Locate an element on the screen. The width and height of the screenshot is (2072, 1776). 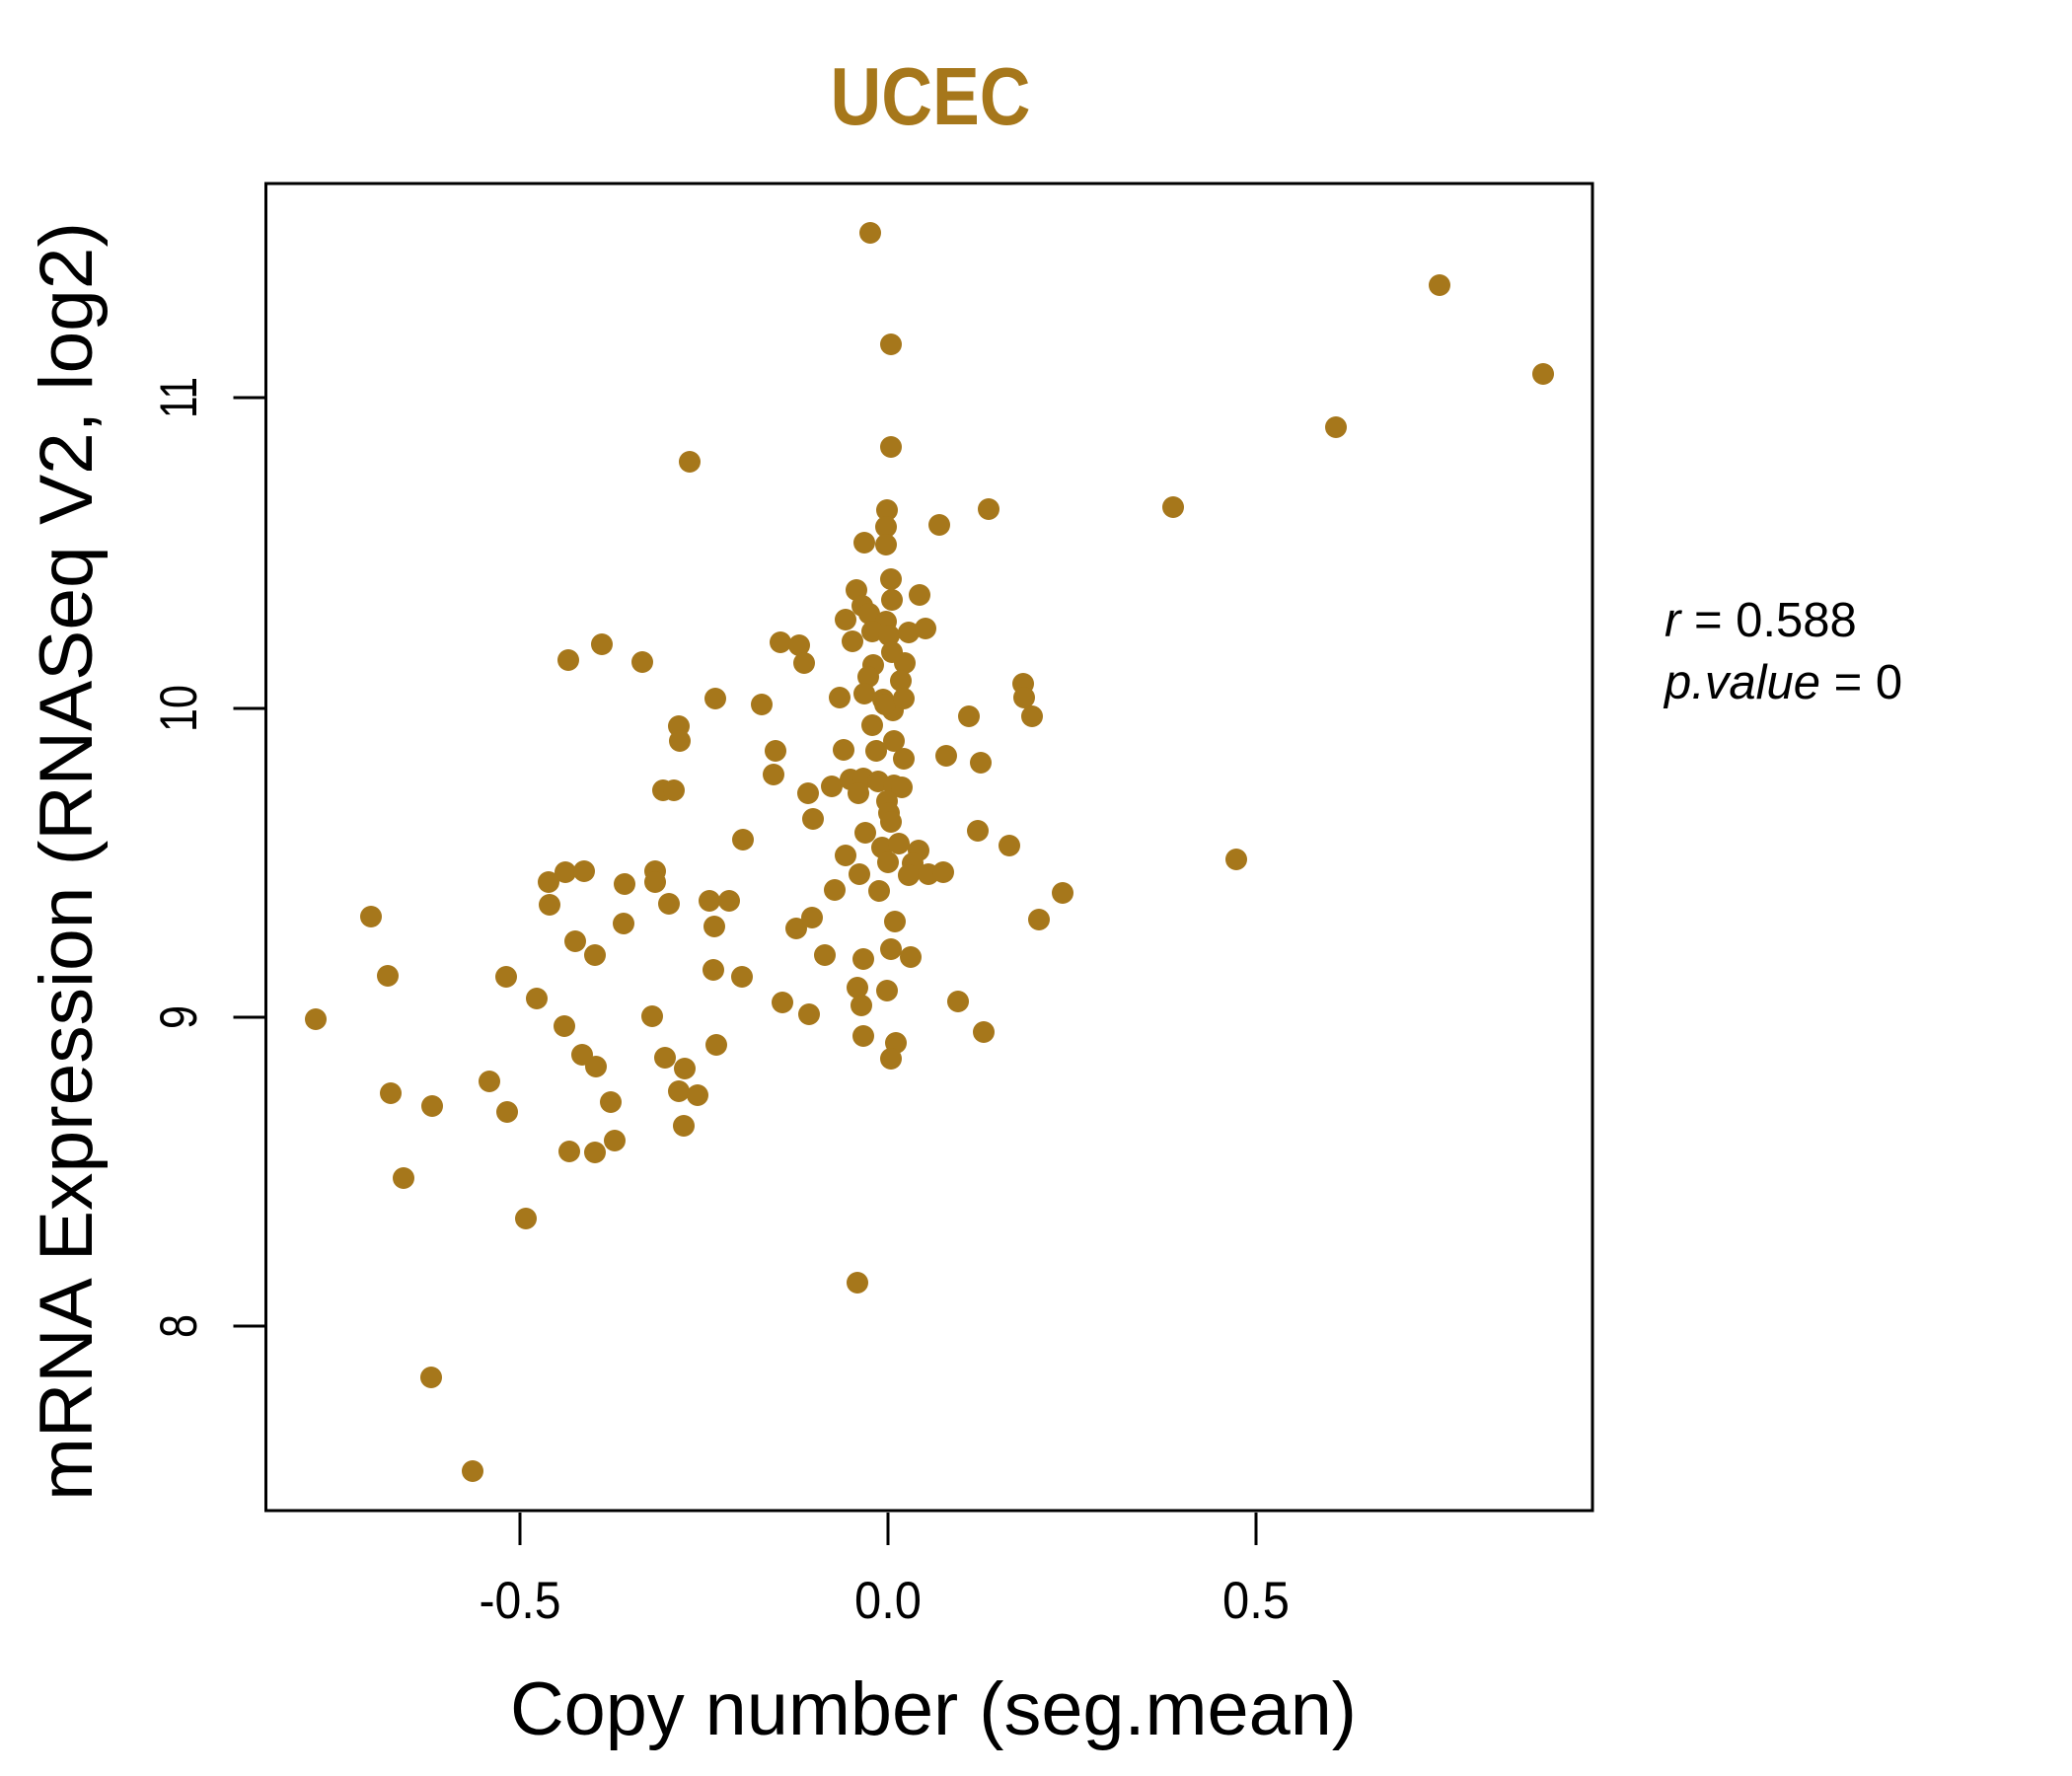
svg-text:mRNA Expression (RNASeq V2, lo: mRNA Expression (RNASeq V2, log2) is located at coordinates (67, 862).